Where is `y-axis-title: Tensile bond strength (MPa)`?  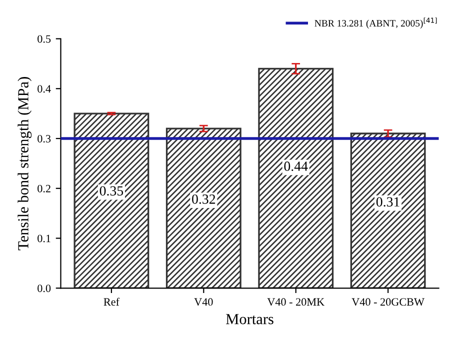
y-axis-title: Tensile bond strength (MPa) is located at coordinates (25, 163).